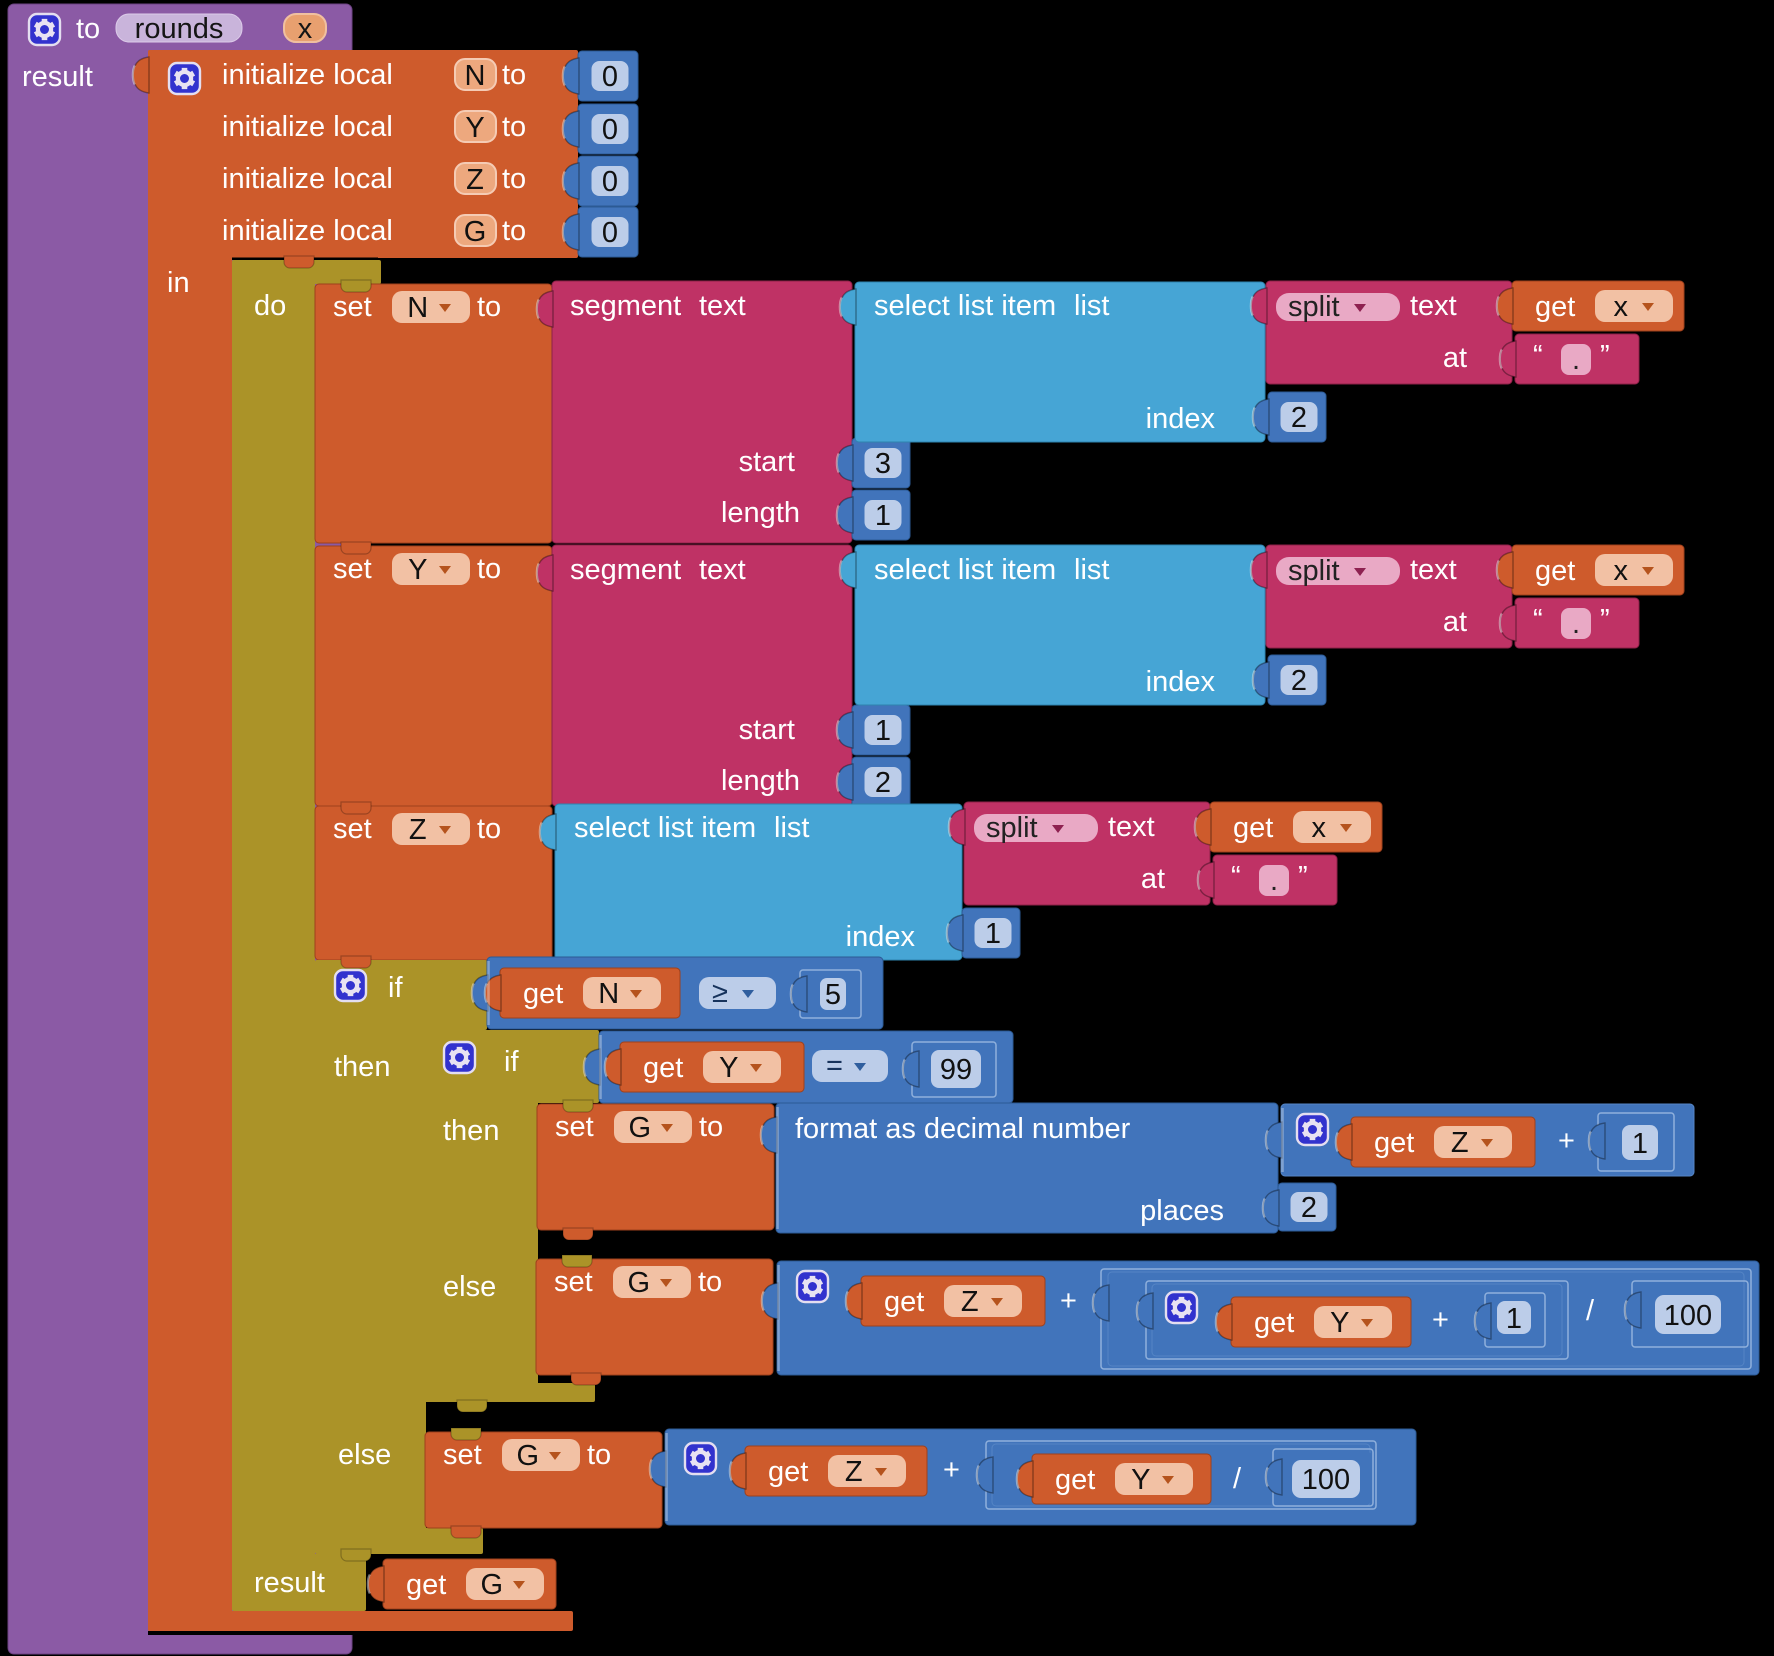  Describe the element at coordinates (1182, 1211) in the screenshot. I see `svg-text: places` at that location.